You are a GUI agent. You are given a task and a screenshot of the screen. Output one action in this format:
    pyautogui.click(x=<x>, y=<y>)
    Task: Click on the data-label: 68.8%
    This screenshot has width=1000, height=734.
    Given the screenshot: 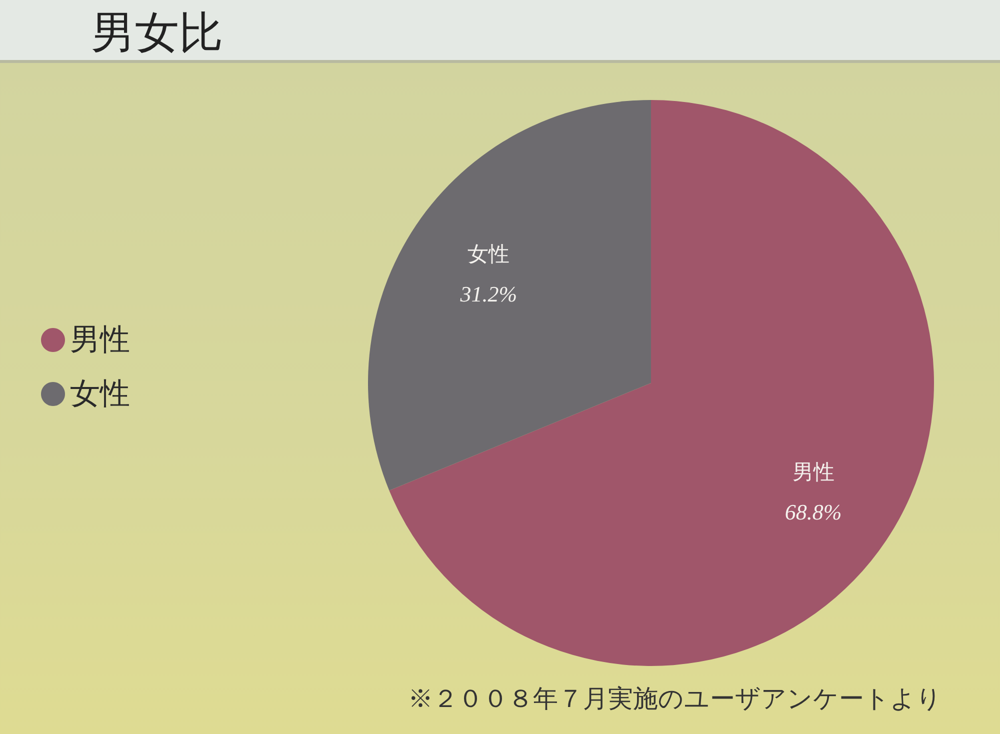 What is the action you would take?
    pyautogui.click(x=813, y=511)
    